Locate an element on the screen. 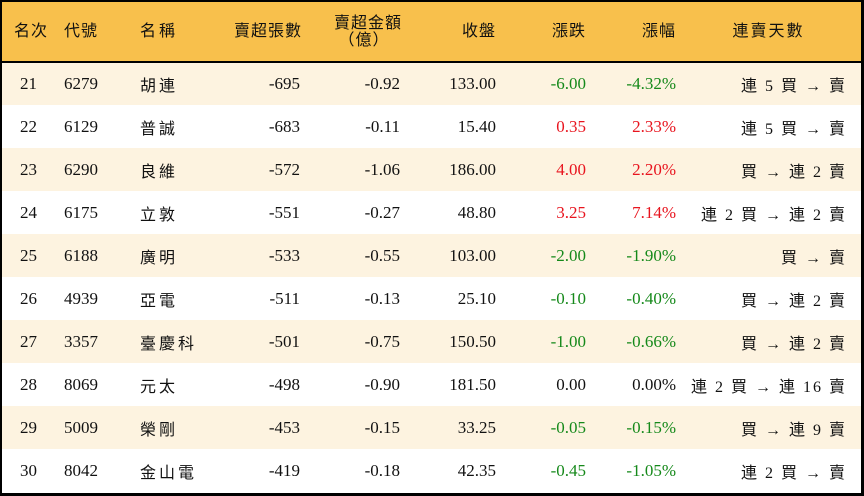  cell-sell-amount: -0.11 is located at coordinates (382, 126).